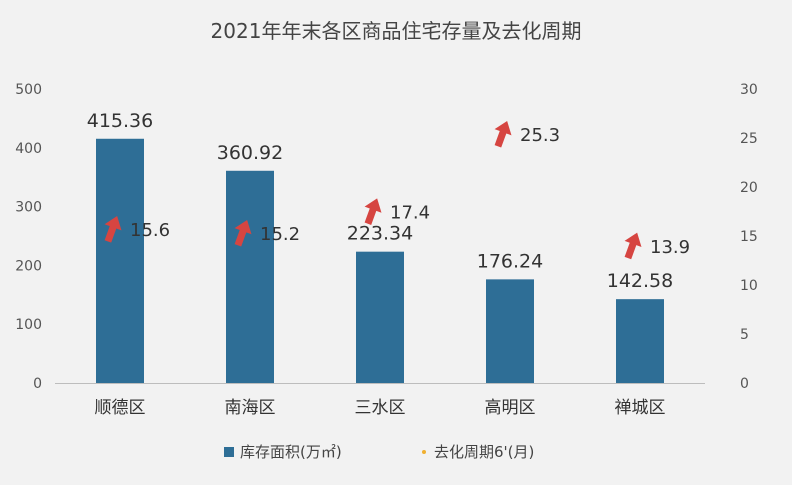 The image size is (792, 485). Describe the element at coordinates (749, 286) in the screenshot. I see `right-tick-label: 10` at that location.